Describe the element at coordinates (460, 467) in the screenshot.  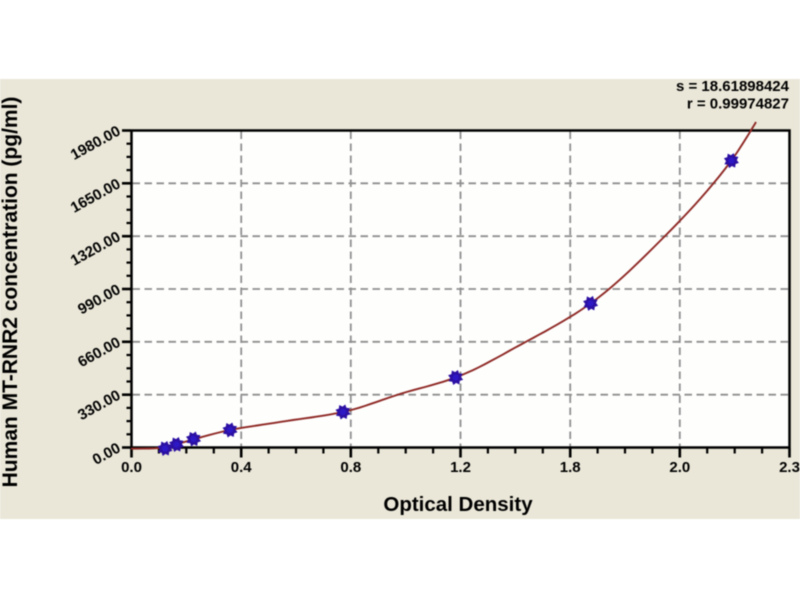
I see `svg-text: 1.2` at that location.